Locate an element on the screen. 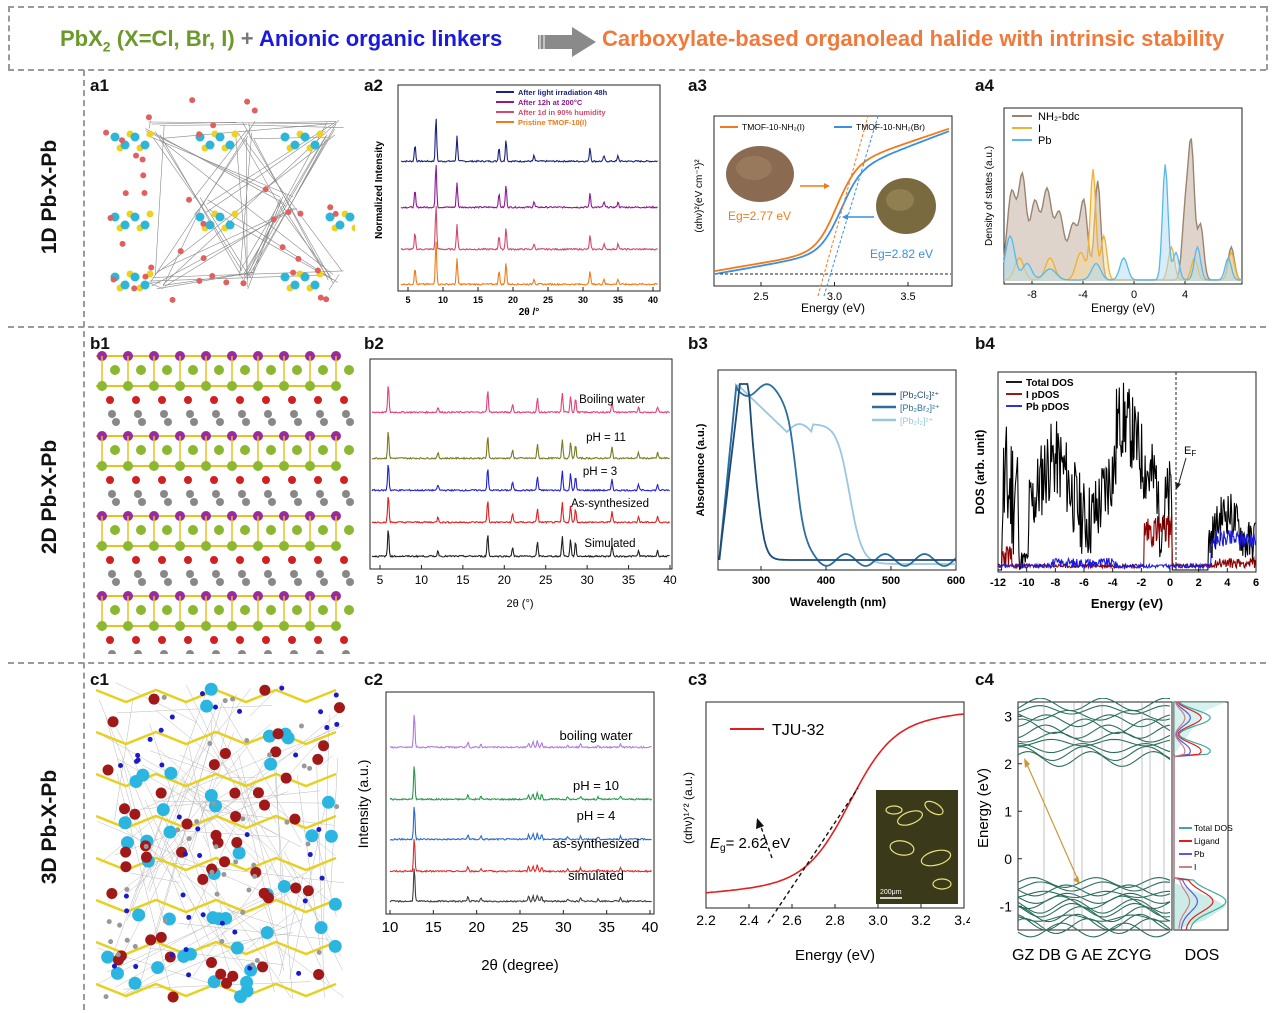  panel-label-c2: c2 is located at coordinates (373, 679).